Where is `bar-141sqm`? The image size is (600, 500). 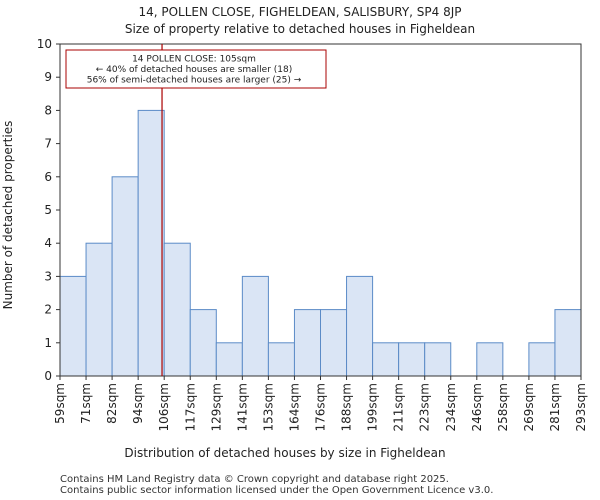
bar-141sqm is located at coordinates (255, 326).